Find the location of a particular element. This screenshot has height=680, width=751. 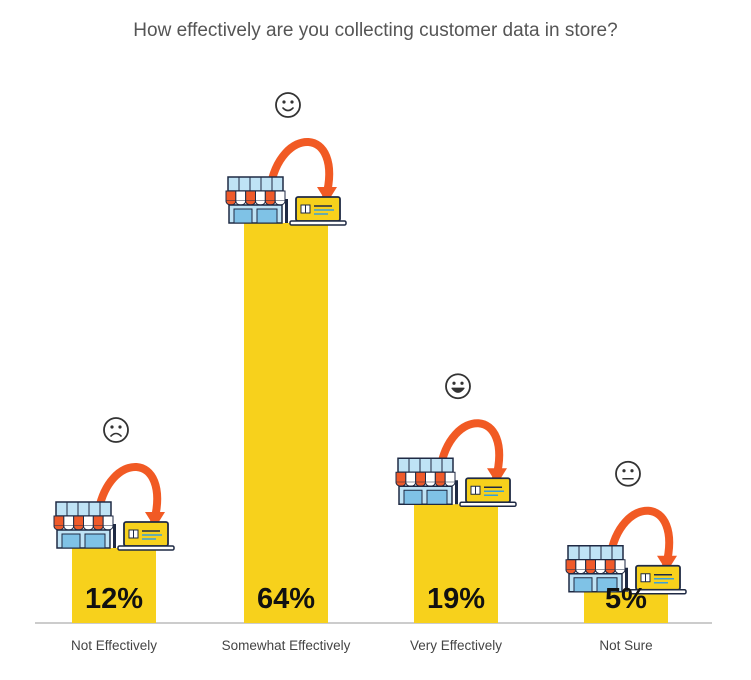

value-label: 12% is located at coordinates (114, 599).